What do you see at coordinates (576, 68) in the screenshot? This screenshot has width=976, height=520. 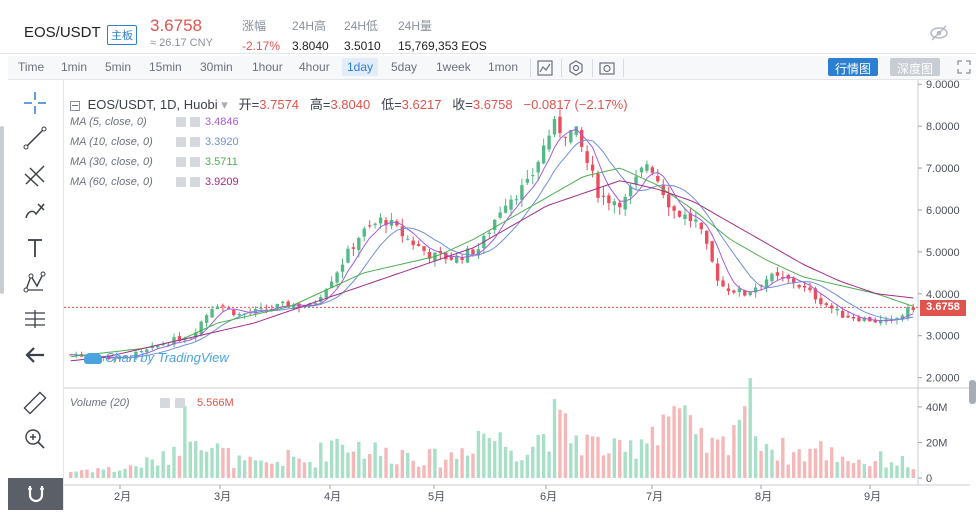 I see `settings-icon` at bounding box center [576, 68].